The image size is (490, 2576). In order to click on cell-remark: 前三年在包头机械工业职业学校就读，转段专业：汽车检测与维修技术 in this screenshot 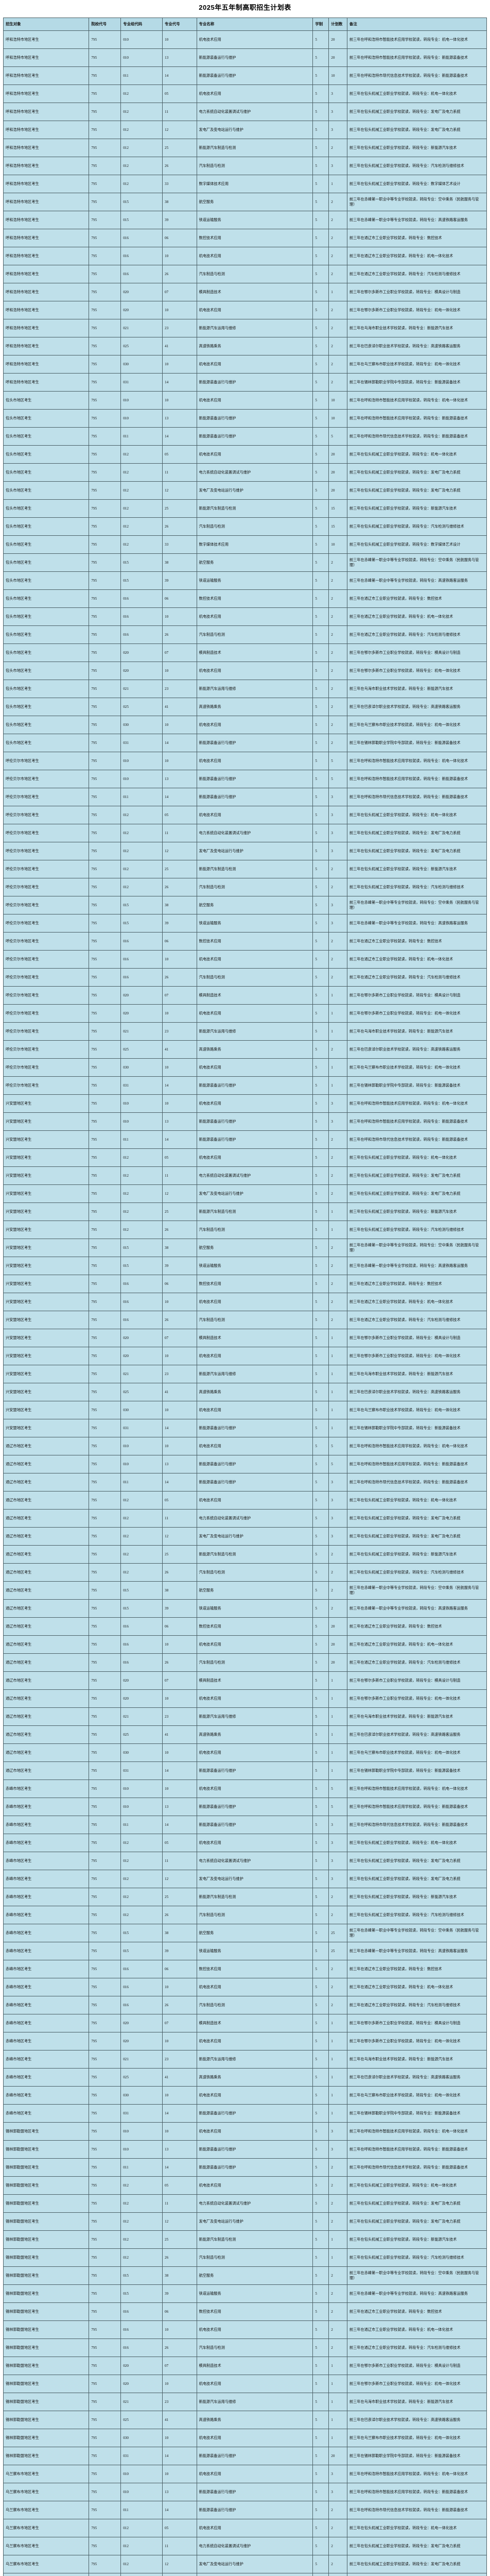, I will do `click(416, 2257)`.